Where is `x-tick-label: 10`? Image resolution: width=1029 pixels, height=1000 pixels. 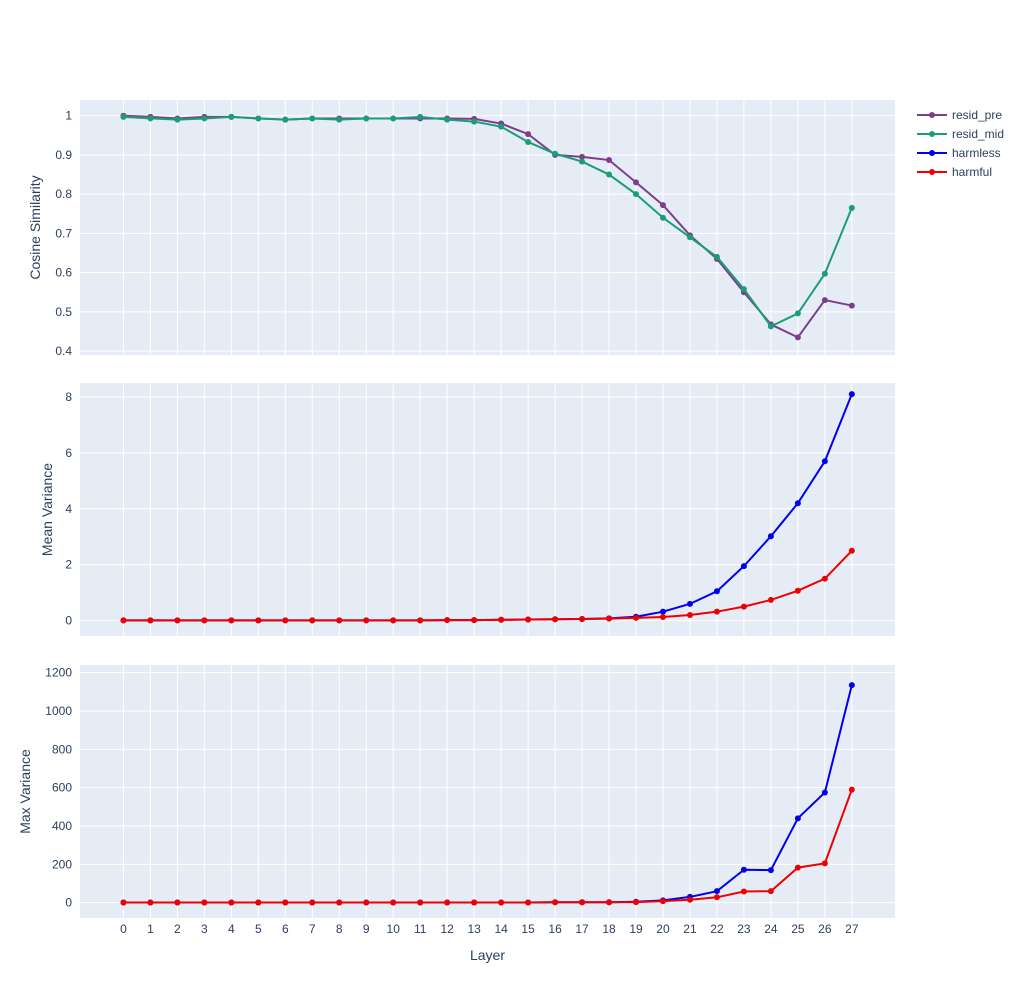
x-tick-label: 10 is located at coordinates (394, 929).